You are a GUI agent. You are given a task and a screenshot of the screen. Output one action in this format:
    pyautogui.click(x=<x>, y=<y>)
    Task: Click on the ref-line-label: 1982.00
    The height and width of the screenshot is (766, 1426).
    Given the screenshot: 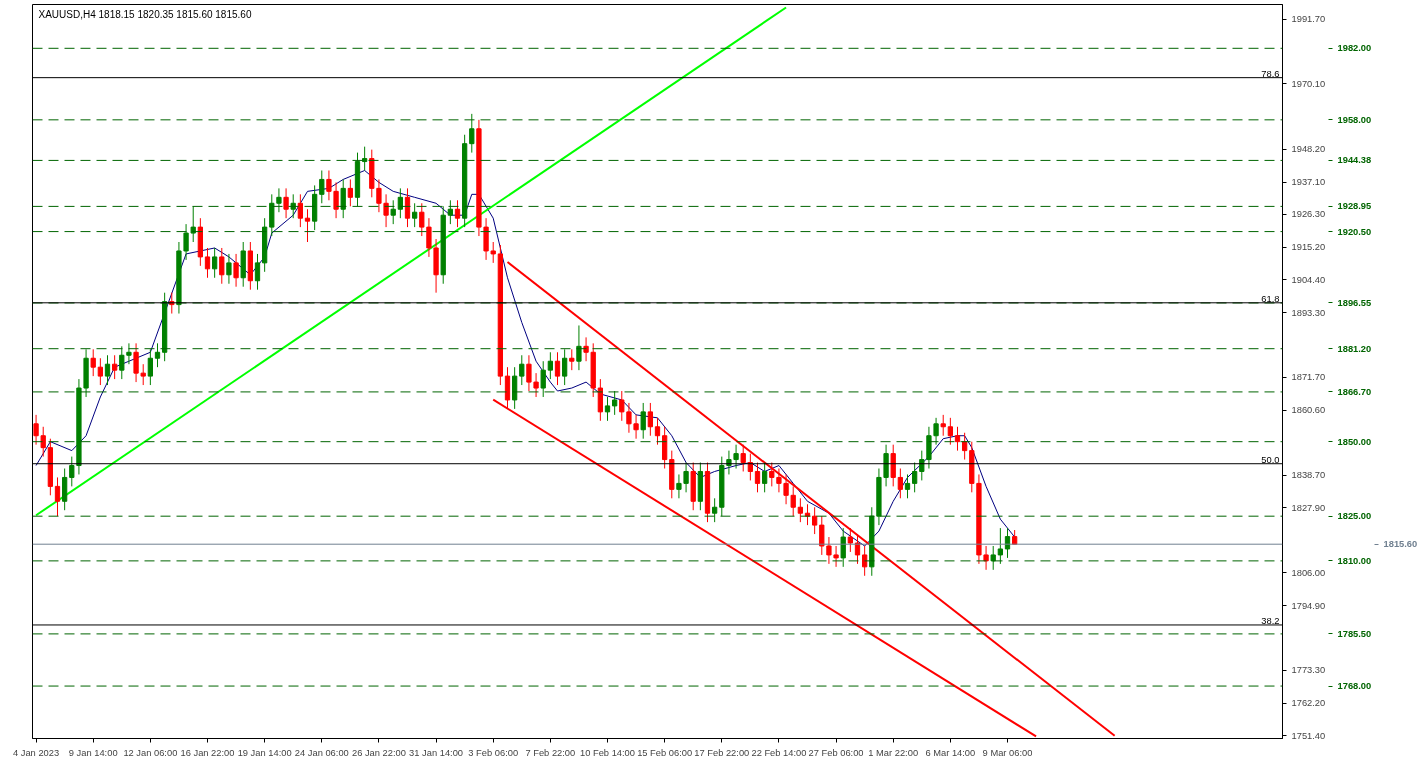 What is the action you would take?
    pyautogui.click(x=1354, y=48)
    